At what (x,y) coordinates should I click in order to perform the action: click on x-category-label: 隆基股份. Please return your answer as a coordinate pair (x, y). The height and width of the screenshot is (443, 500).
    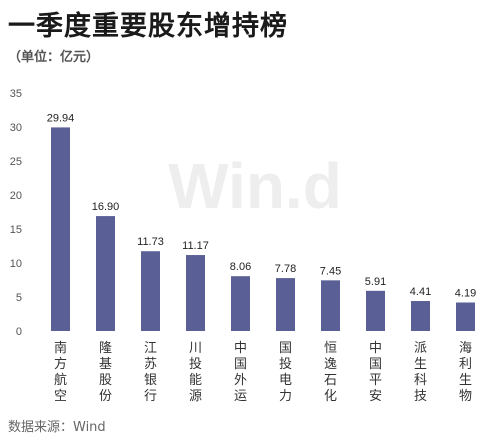
    Looking at the image, I should click on (105, 372).